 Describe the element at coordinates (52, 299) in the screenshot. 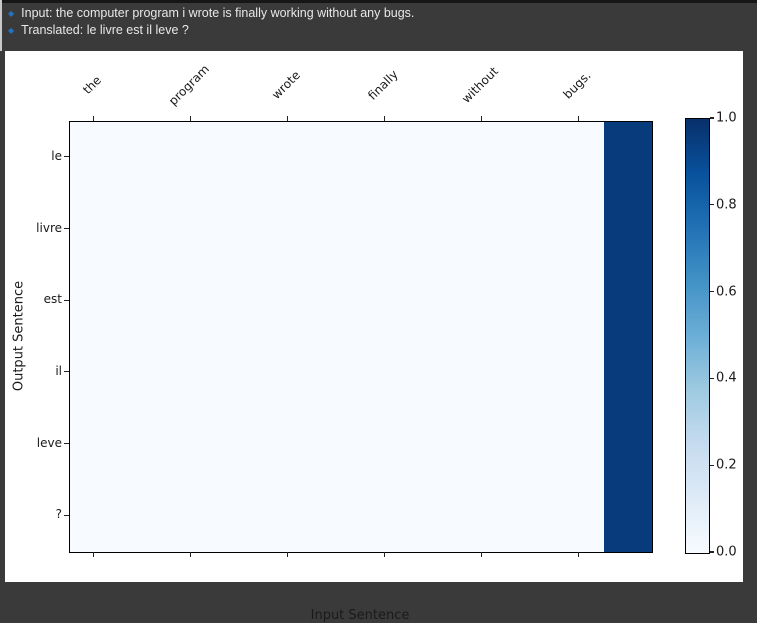

I see `y-tick-label: est` at that location.